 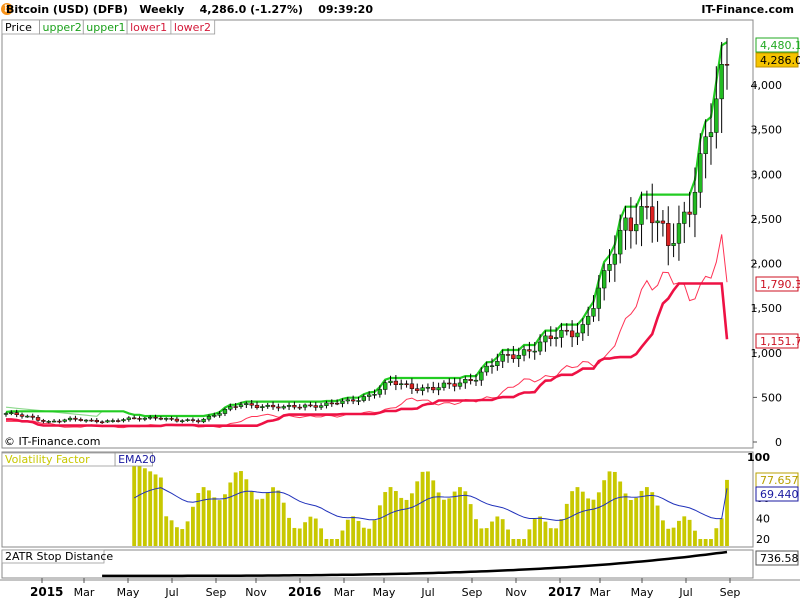 I want to click on x-tick-label: May, so click(x=128, y=592).